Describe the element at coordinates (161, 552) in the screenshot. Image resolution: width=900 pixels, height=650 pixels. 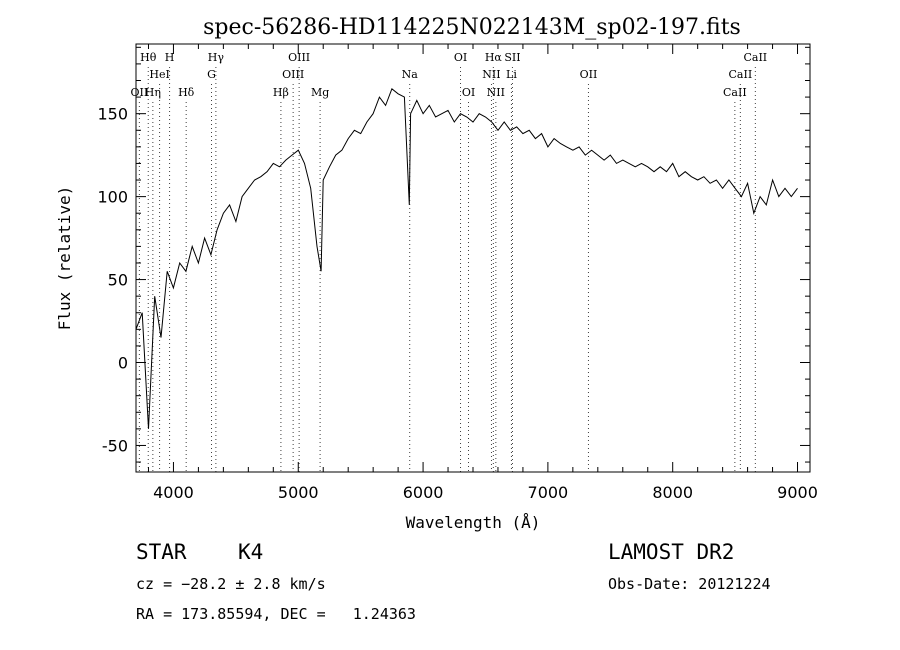
I see `object-class: STAR` at that location.